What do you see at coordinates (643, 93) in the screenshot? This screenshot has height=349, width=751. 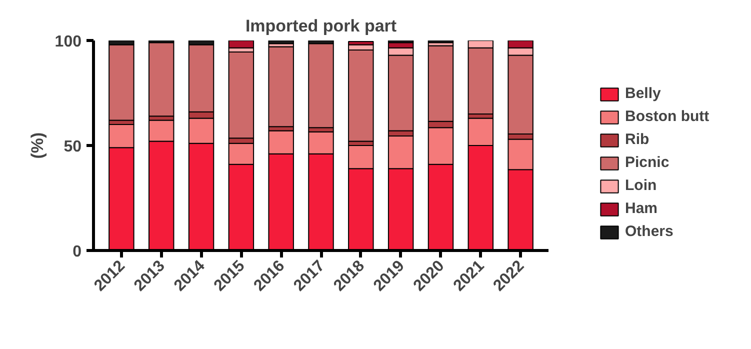 I see `legend-label: Belly` at bounding box center [643, 93].